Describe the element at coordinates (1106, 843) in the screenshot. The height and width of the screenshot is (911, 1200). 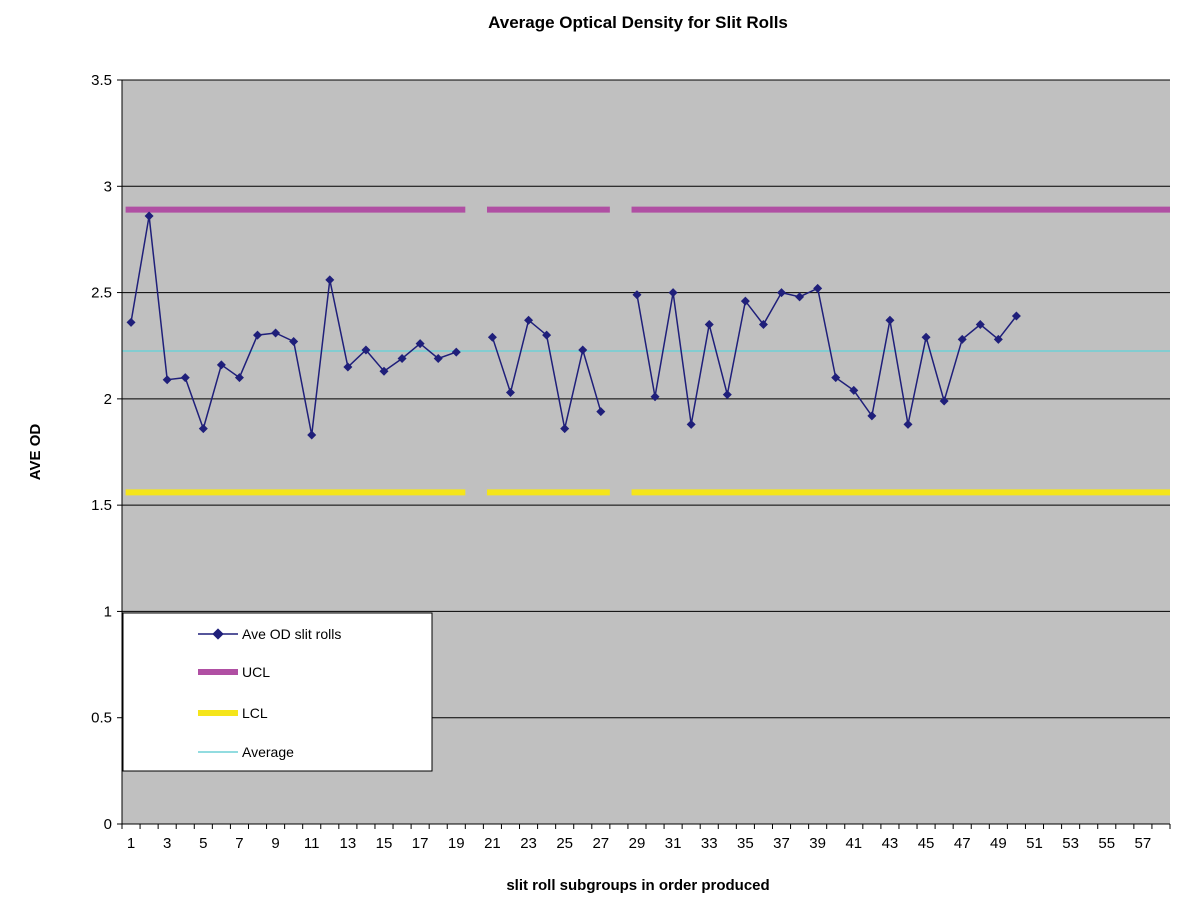
I see `x-tick-label: 55` at that location.